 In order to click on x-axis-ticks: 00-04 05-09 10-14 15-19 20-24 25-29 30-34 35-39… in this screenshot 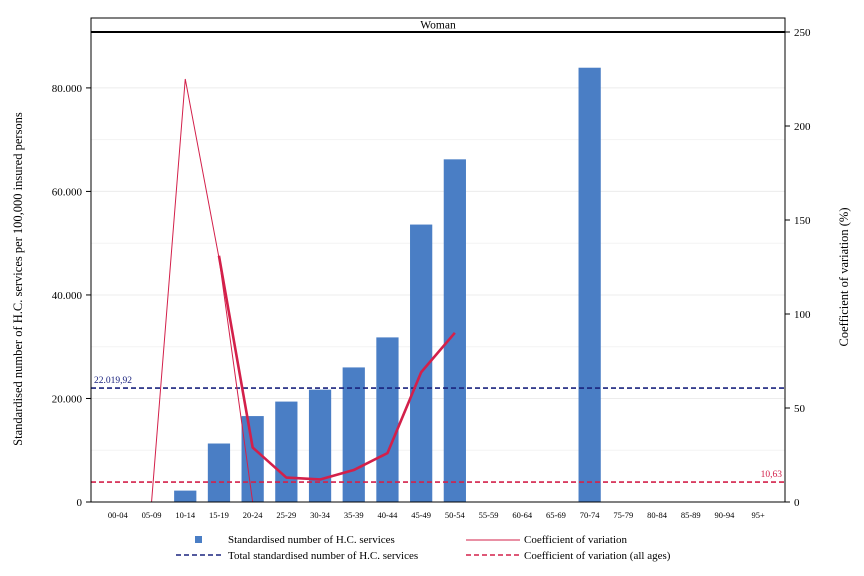, I will do `click(436, 515)`.